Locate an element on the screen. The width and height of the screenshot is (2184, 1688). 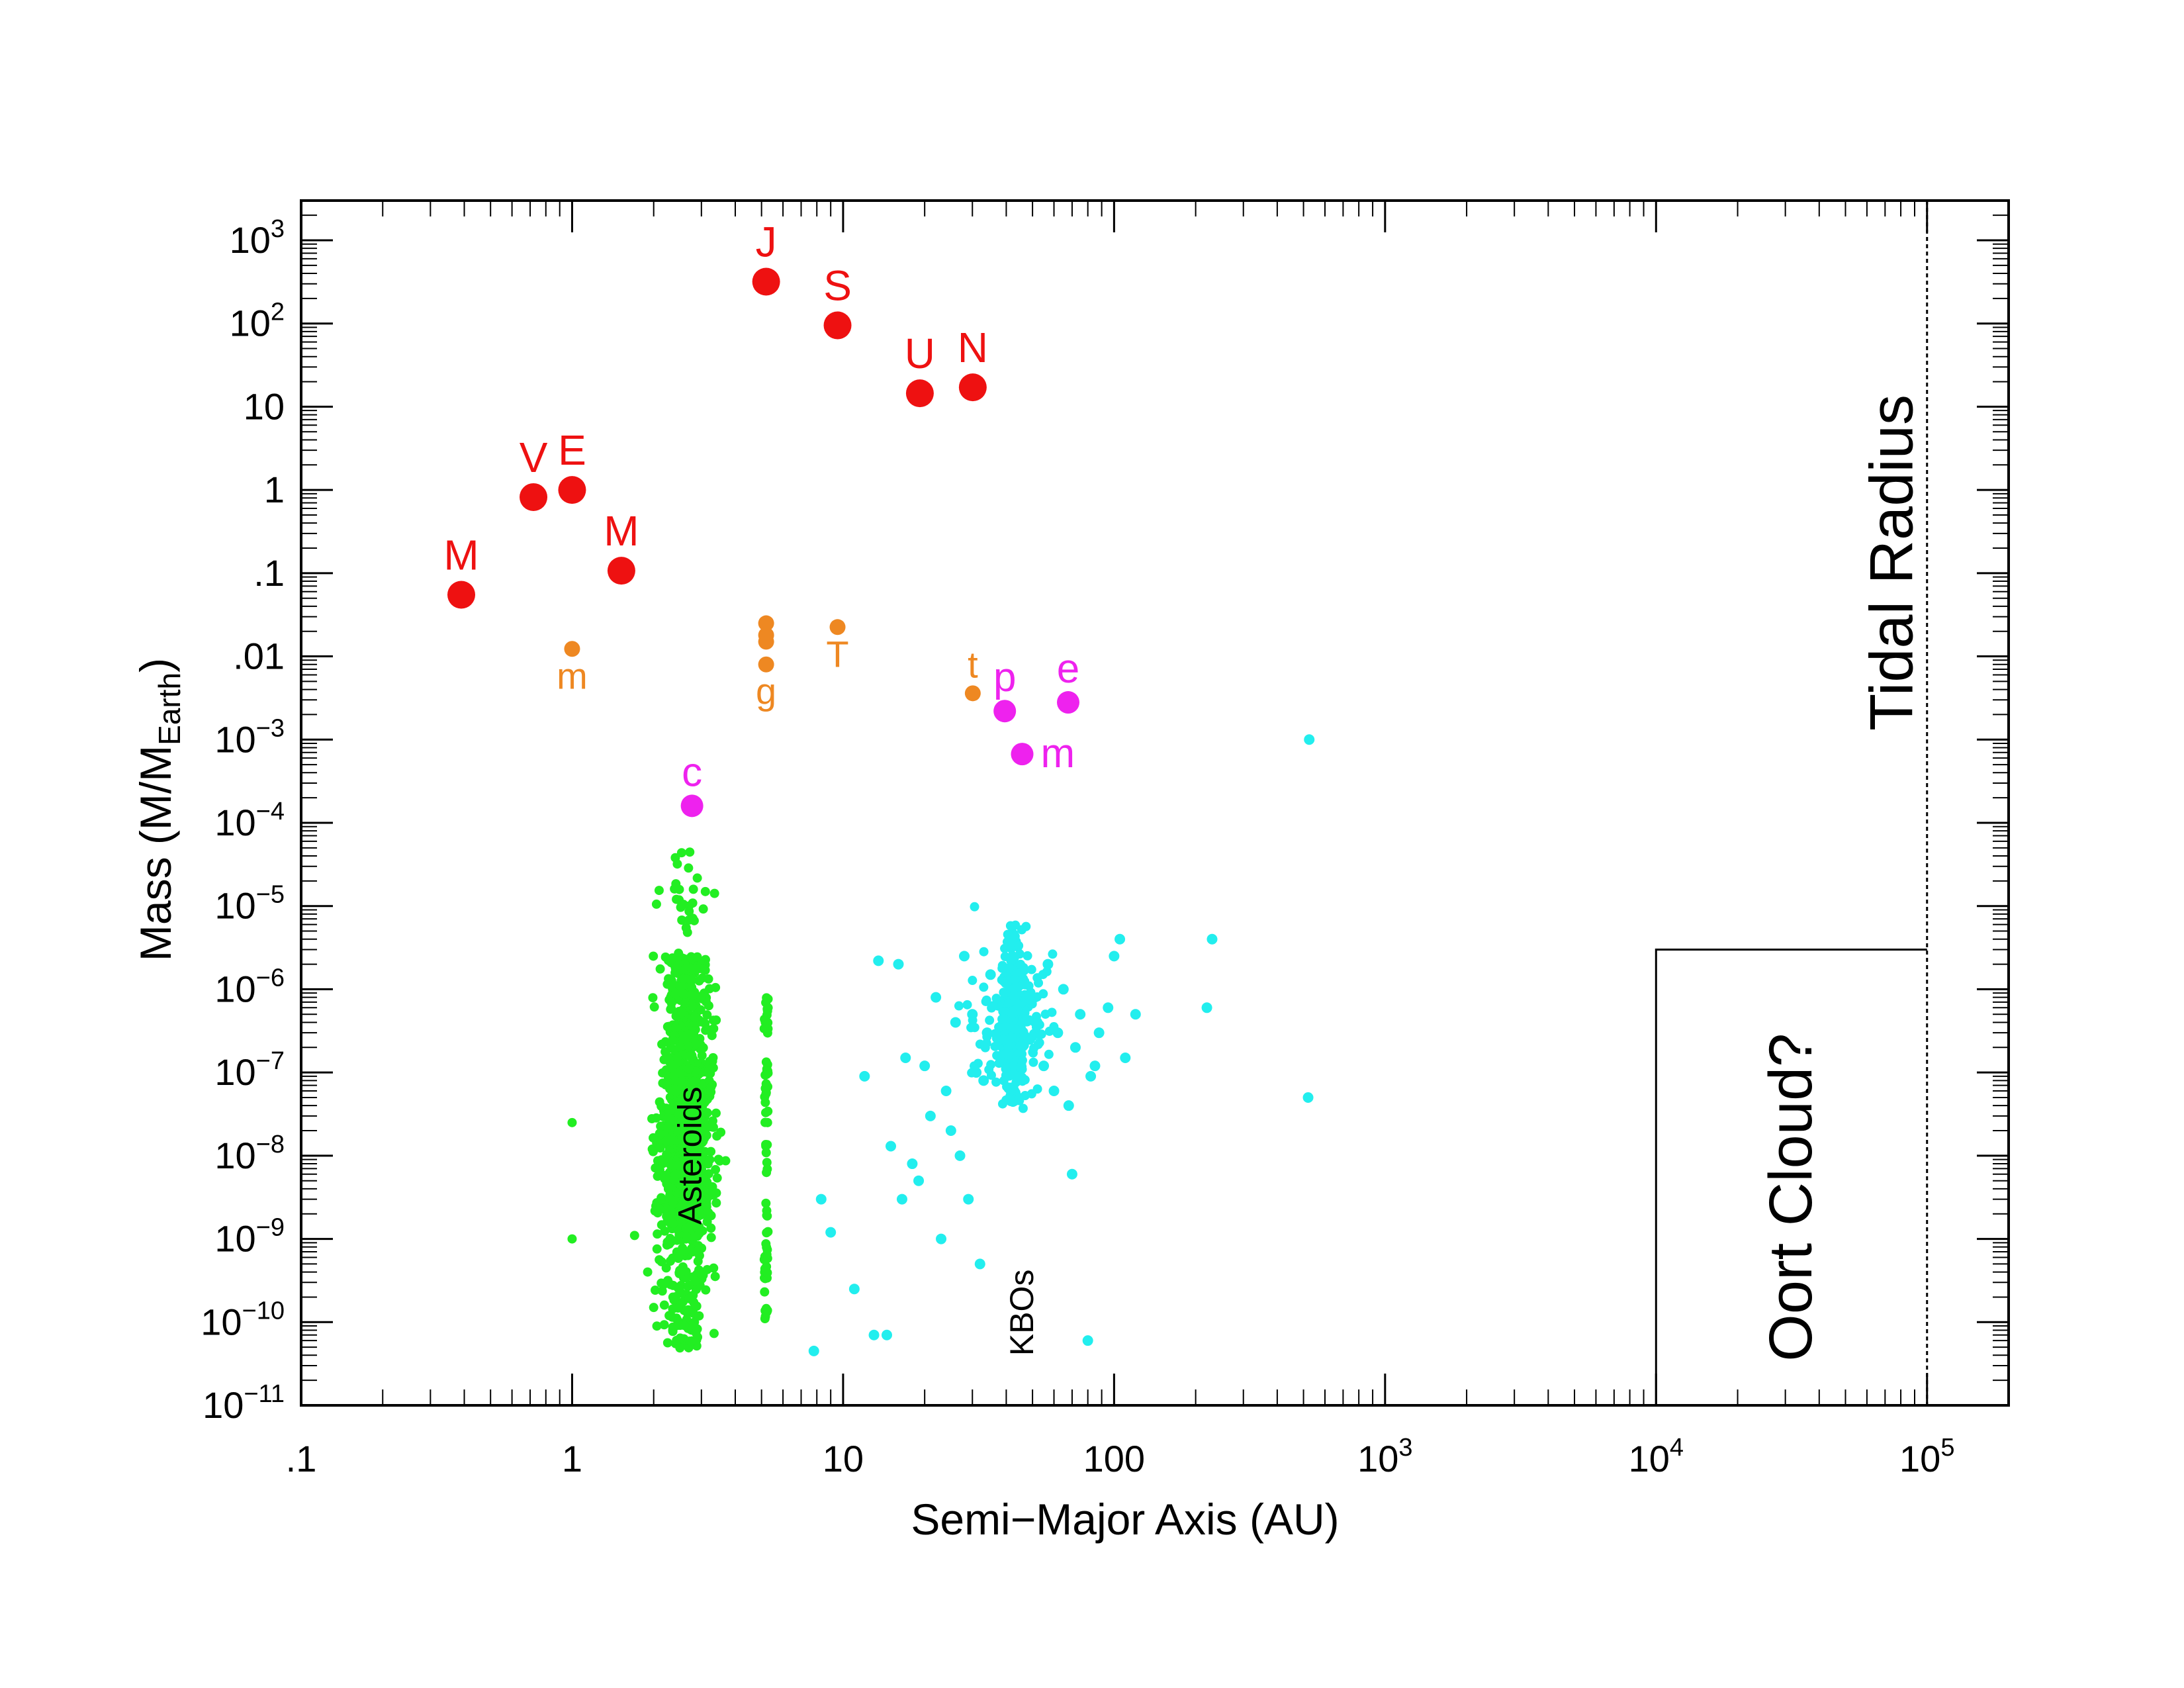
y-tick-label: 10⁻⁶ is located at coordinates (250, 986).